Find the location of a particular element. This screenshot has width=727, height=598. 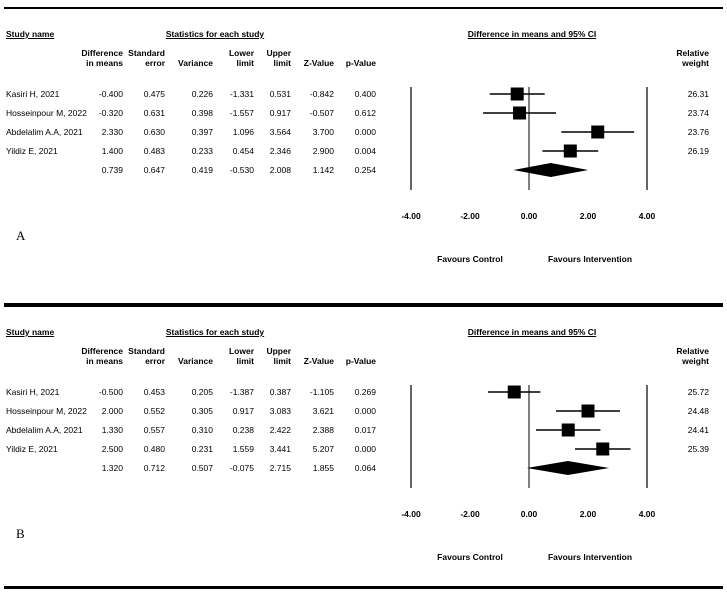

lower-cell: 0.917 is located at coordinates (243, 411).